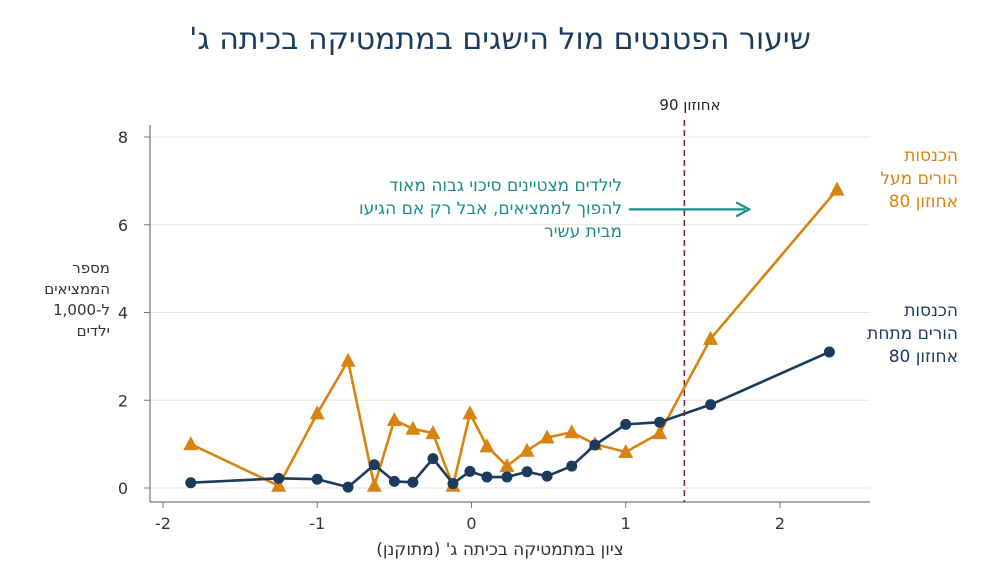  I want to click on x-tick-label: 1, so click(626, 523).